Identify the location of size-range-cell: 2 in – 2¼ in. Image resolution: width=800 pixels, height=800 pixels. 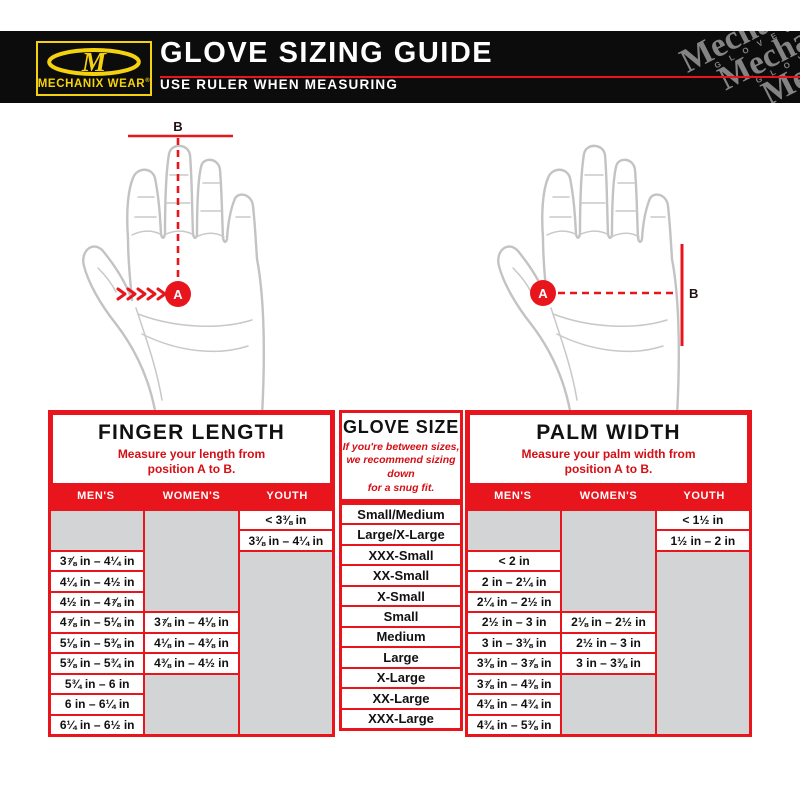
(514, 581).